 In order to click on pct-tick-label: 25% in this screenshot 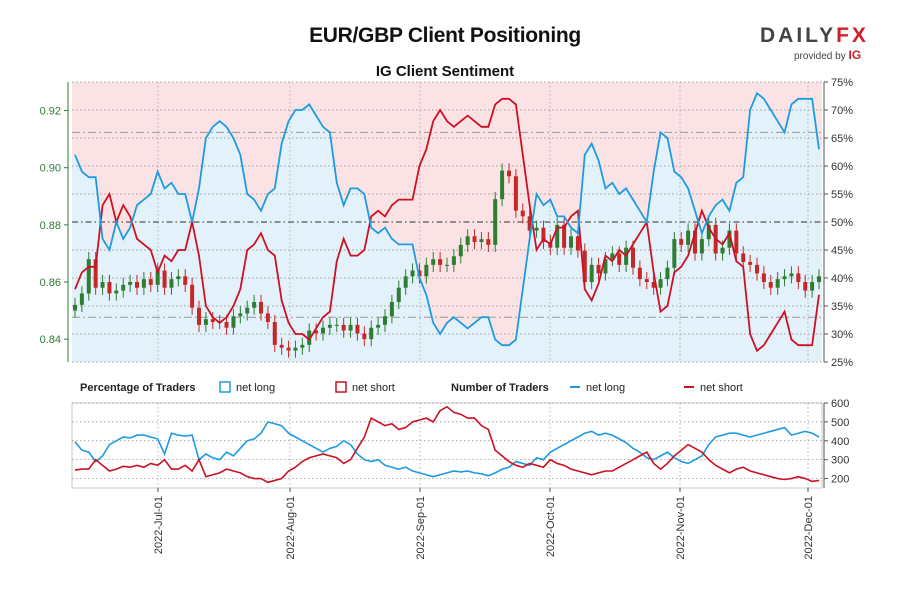, I will do `click(842, 363)`.